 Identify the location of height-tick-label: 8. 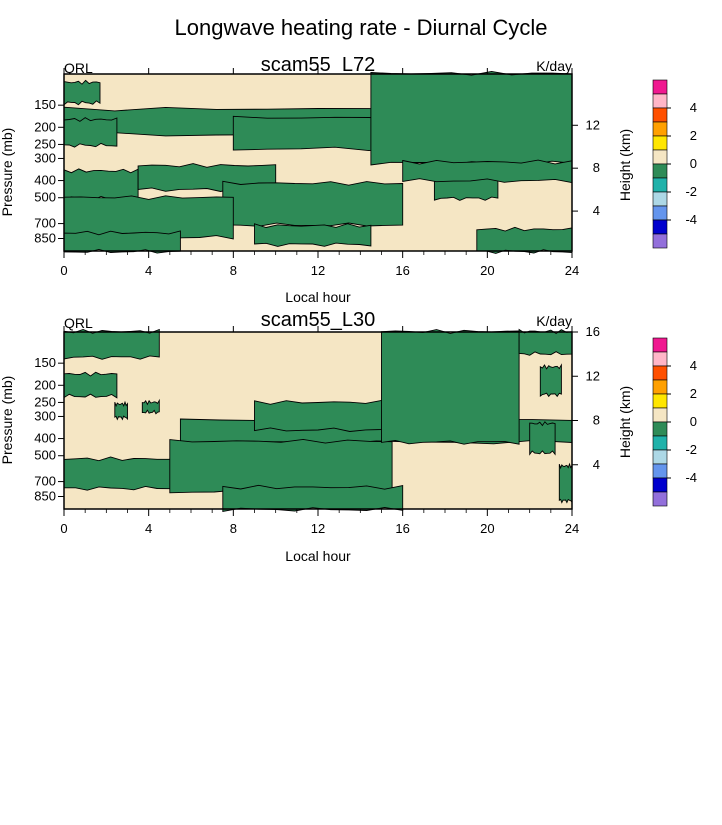
(596, 167).